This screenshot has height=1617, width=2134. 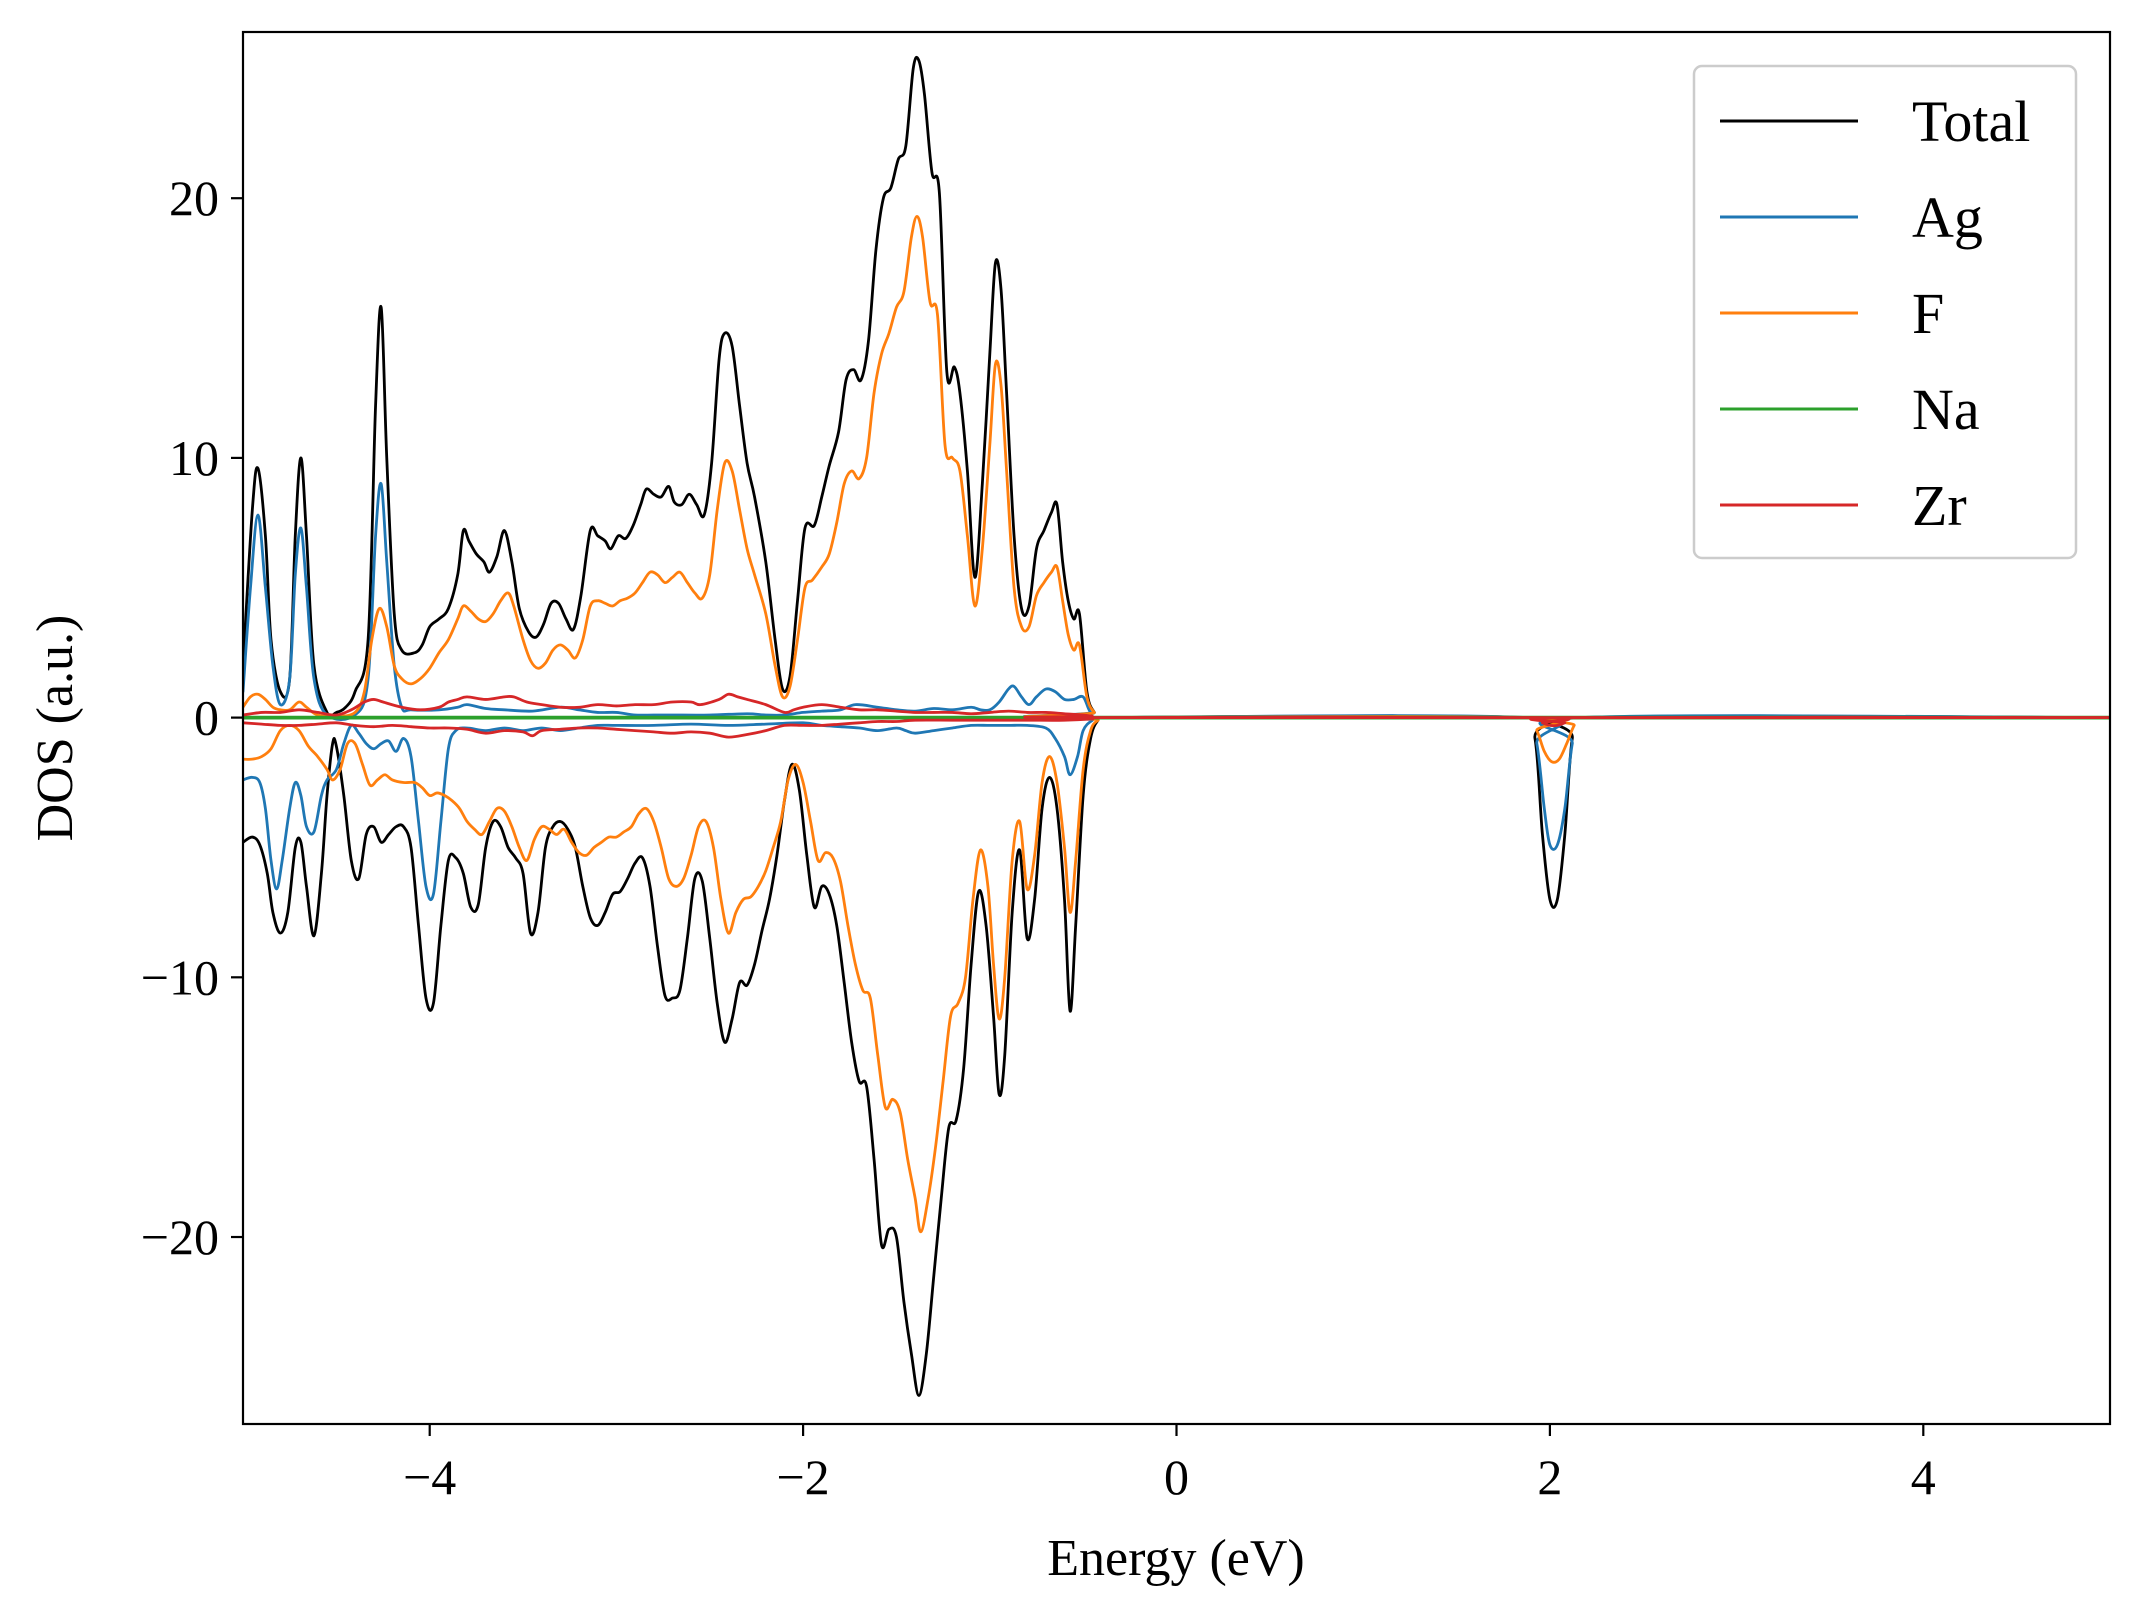 What do you see at coordinates (1176, 1477) in the screenshot?
I see `x-tick-label: 0` at bounding box center [1176, 1477].